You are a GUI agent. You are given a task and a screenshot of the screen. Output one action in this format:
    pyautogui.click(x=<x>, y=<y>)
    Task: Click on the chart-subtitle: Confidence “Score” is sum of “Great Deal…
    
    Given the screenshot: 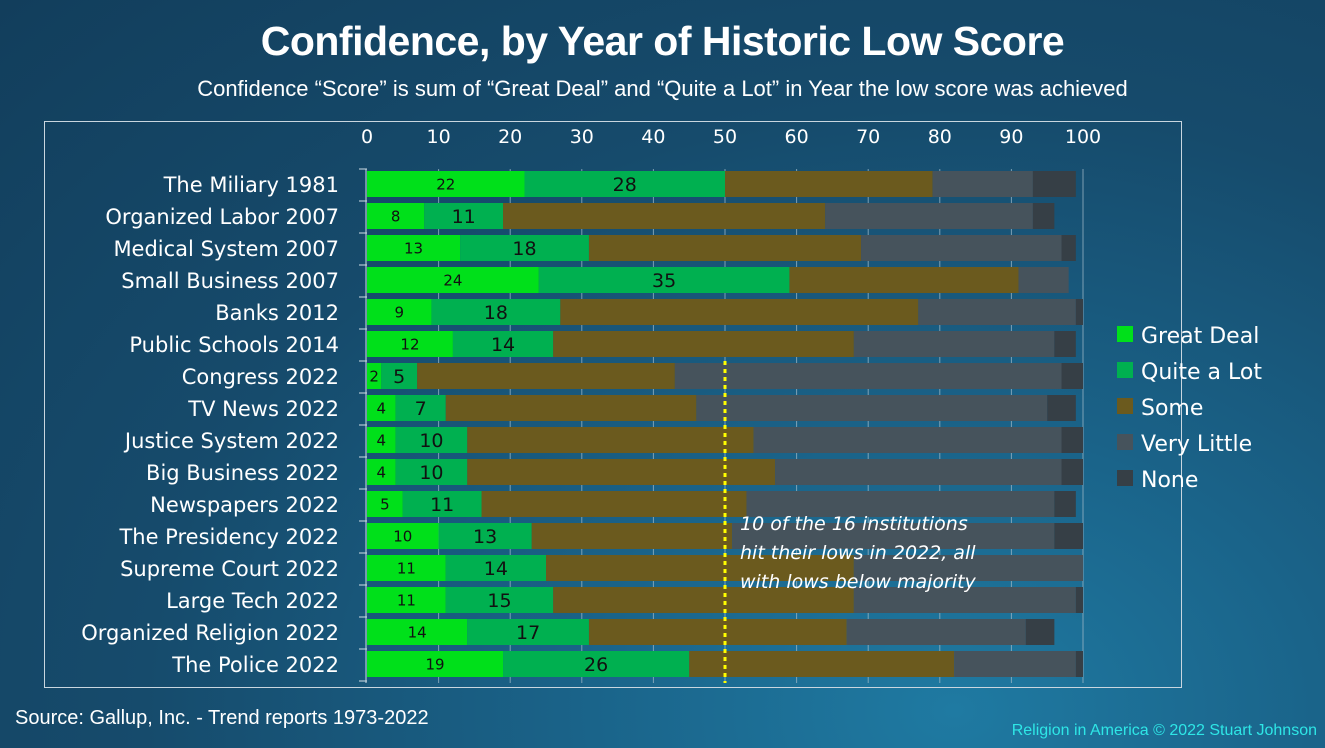 What is the action you would take?
    pyautogui.click(x=662, y=88)
    